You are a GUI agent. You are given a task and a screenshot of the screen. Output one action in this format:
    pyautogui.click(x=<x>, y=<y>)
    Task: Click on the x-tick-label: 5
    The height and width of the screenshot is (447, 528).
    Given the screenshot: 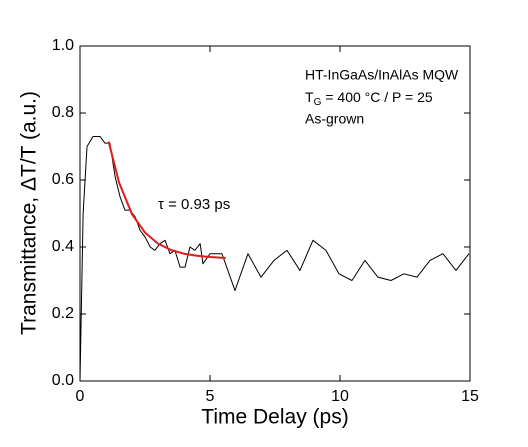 What is the action you would take?
    pyautogui.click(x=210, y=396)
    